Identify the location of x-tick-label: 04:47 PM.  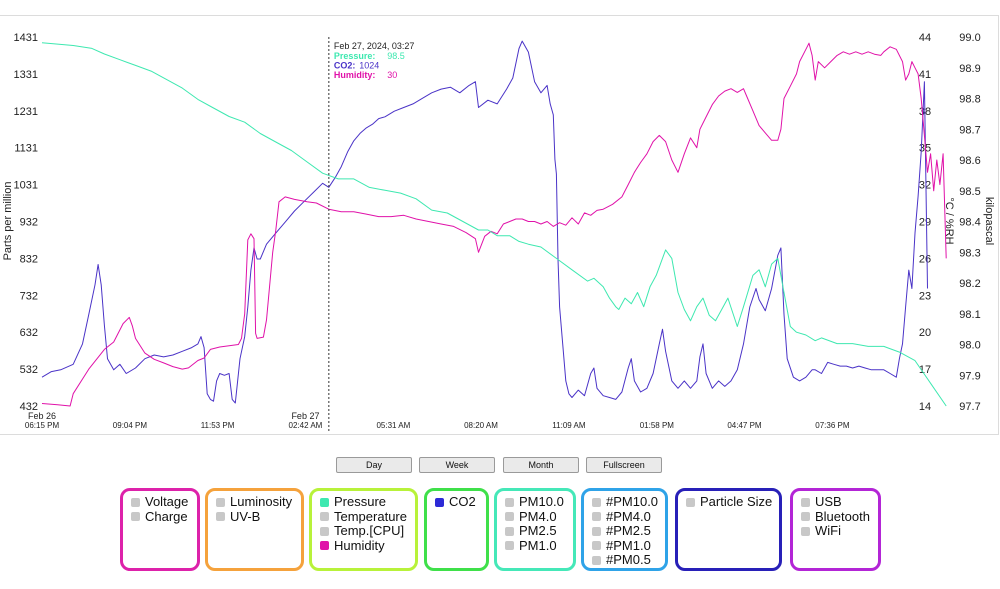
(744, 425).